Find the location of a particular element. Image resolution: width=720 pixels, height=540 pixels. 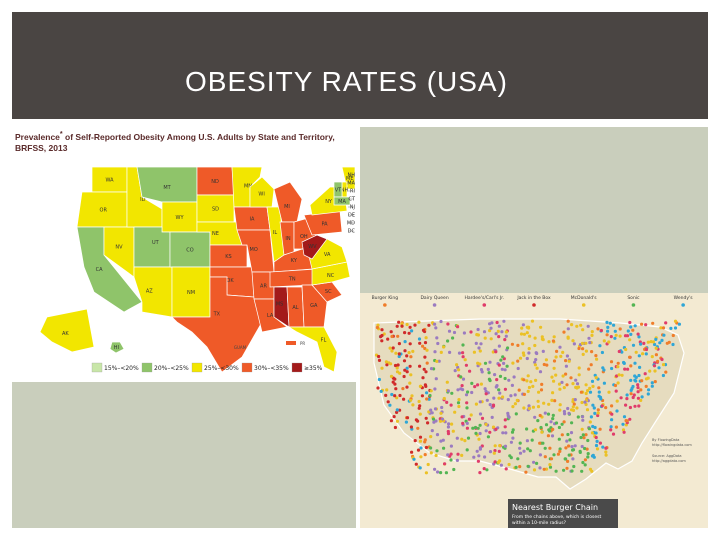

legend-label: 15%–<20% is located at coordinates (121, 368).